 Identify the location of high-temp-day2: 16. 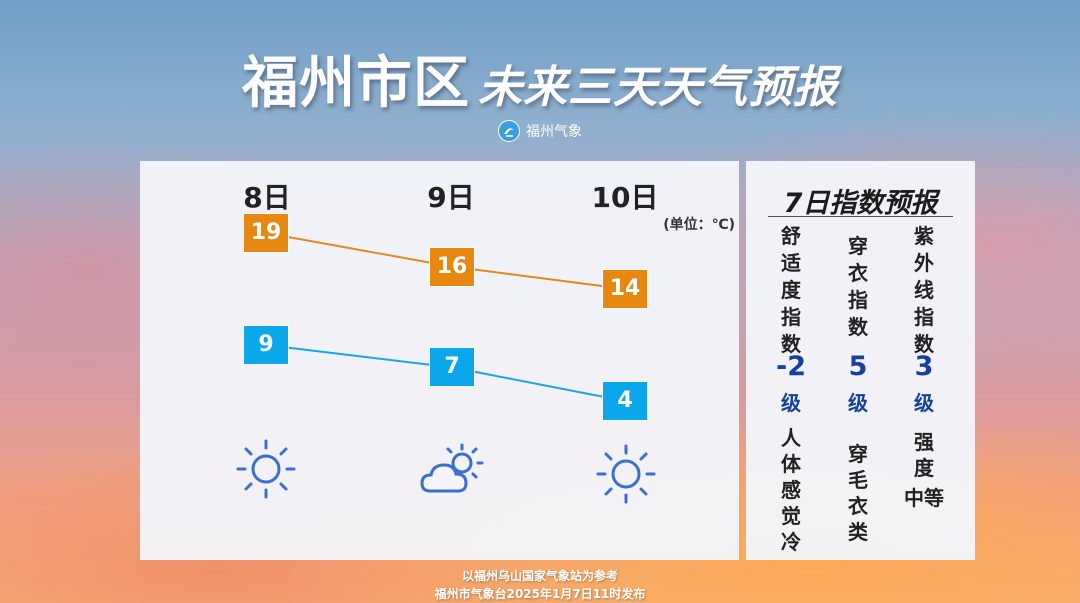
(452, 266).